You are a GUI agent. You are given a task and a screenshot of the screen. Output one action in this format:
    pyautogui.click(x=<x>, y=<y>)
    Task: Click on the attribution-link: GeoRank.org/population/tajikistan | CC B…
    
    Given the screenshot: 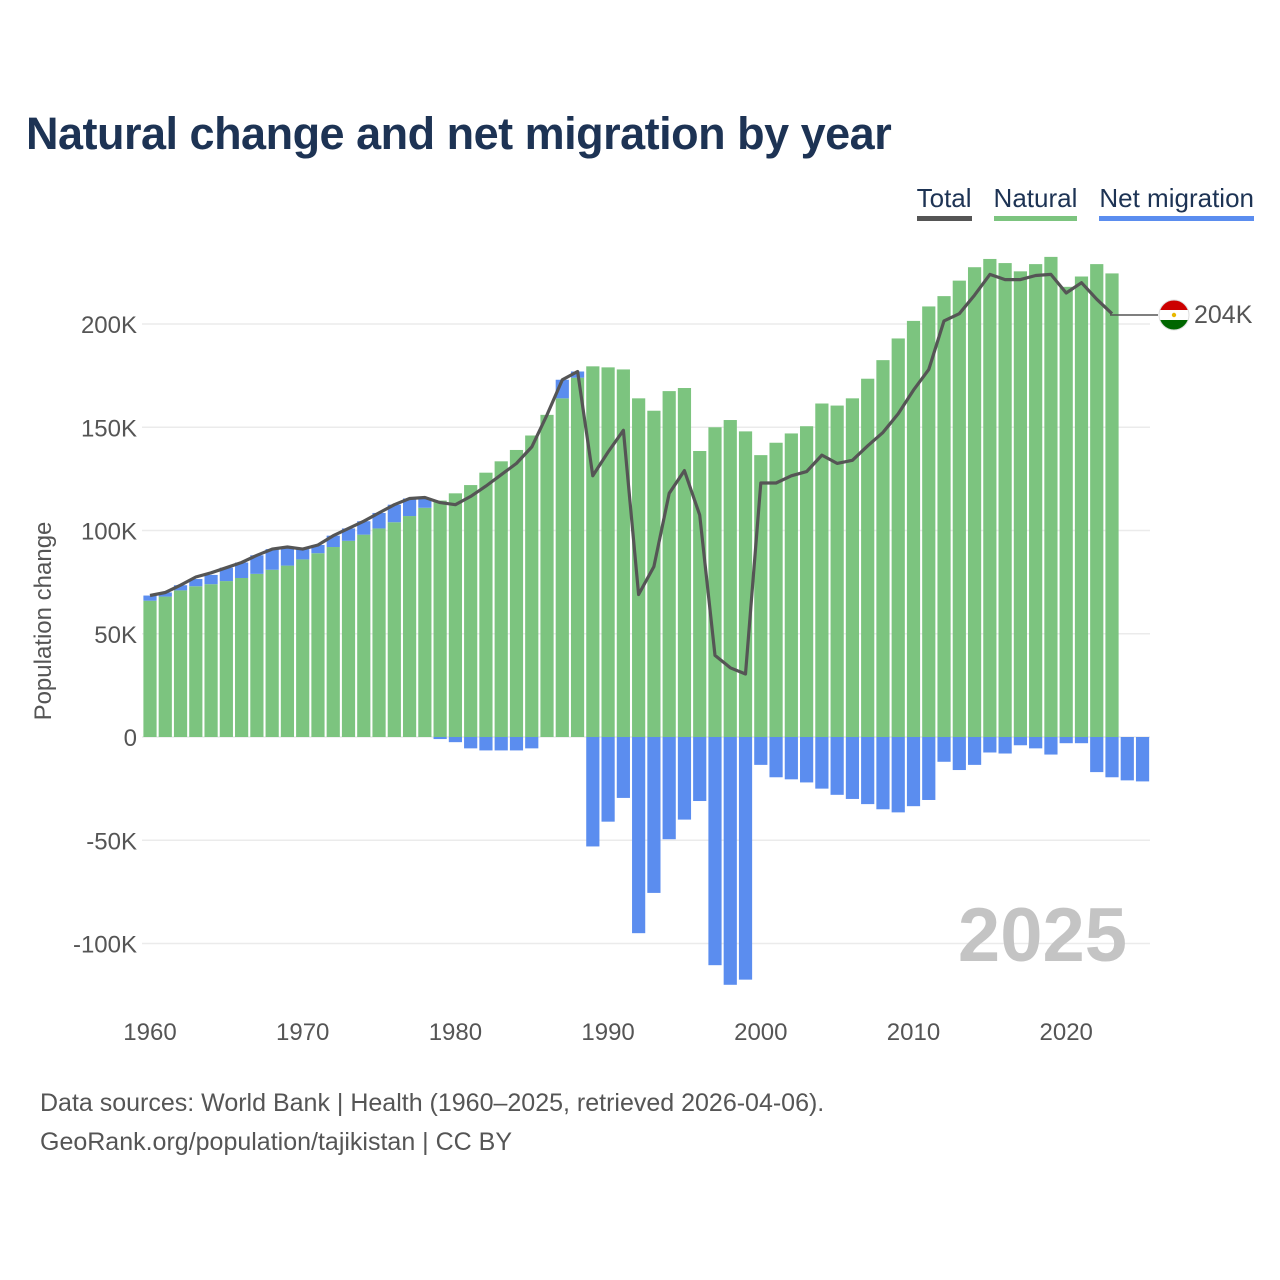 What is the action you would take?
    pyautogui.click(x=276, y=1142)
    